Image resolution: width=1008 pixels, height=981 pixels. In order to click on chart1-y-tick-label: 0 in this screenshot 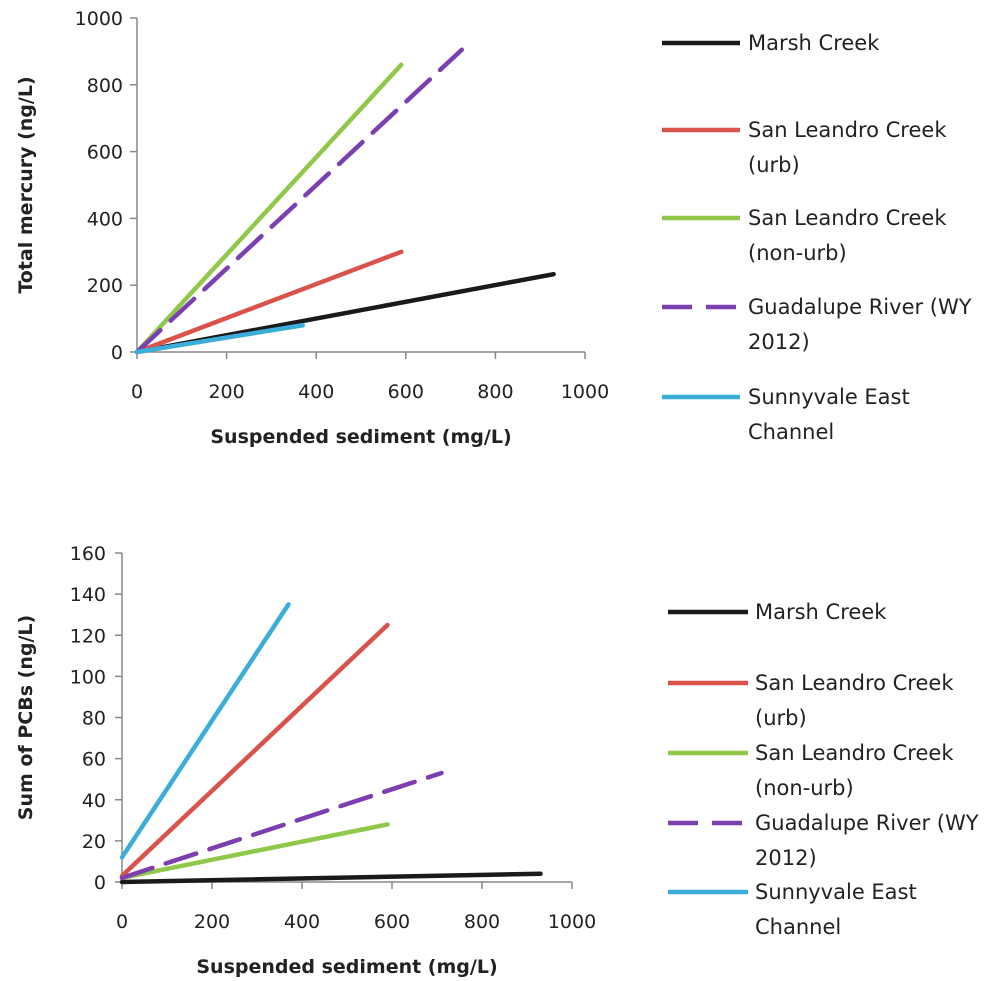, I will do `click(117, 353)`.